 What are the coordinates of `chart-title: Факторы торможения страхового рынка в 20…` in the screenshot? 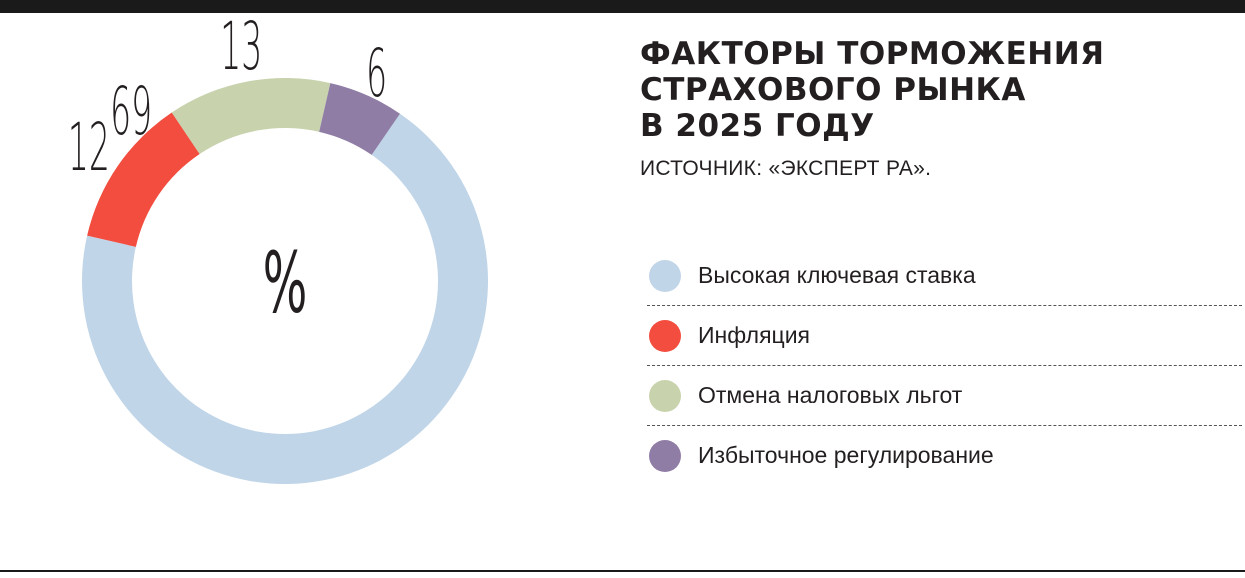 It's located at (930, 90).